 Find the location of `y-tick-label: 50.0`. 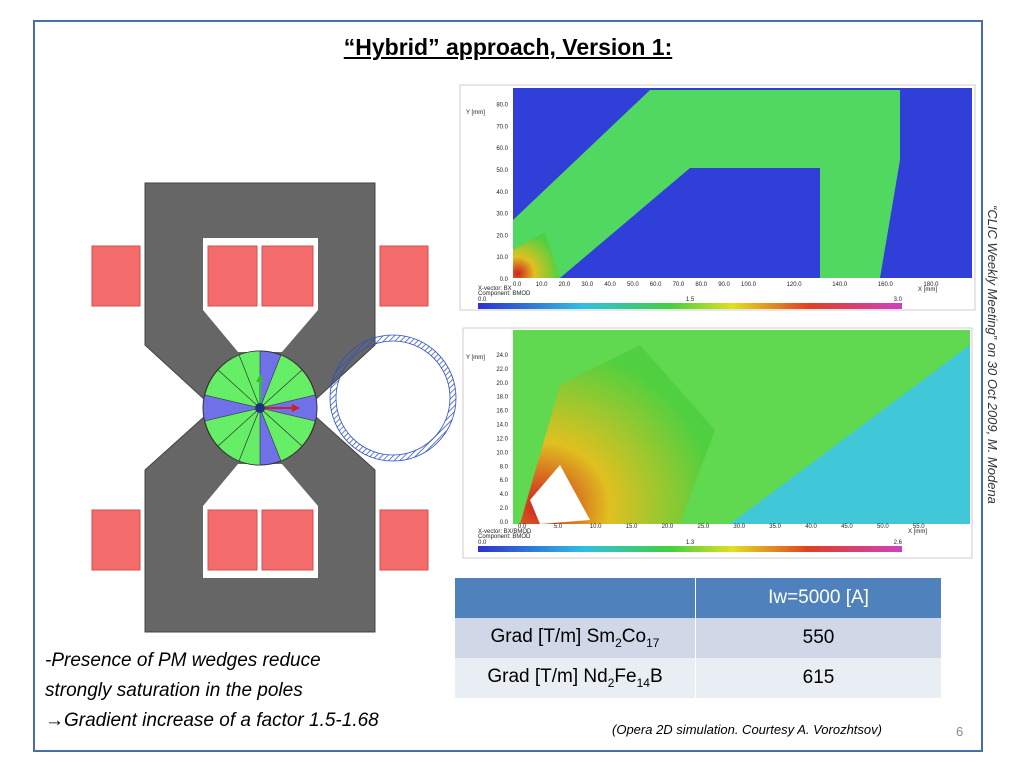

y-tick-label: 50.0 is located at coordinates (502, 171).